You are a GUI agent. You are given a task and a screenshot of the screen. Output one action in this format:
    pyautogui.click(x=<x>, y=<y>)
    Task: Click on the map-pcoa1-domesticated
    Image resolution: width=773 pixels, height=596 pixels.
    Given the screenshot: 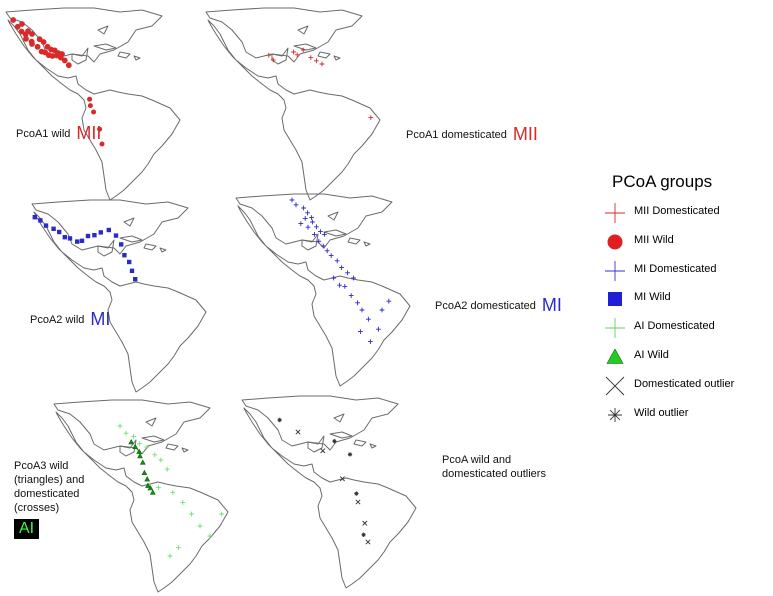 What is the action you would take?
    pyautogui.click(x=293, y=104)
    